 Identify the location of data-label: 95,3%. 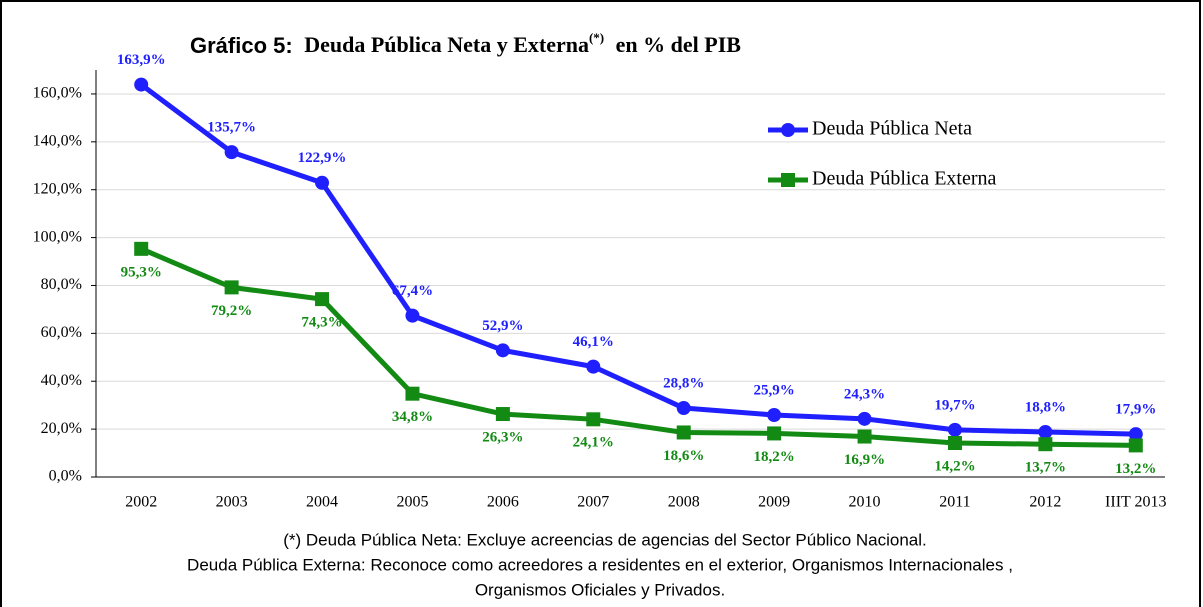
(141, 272).